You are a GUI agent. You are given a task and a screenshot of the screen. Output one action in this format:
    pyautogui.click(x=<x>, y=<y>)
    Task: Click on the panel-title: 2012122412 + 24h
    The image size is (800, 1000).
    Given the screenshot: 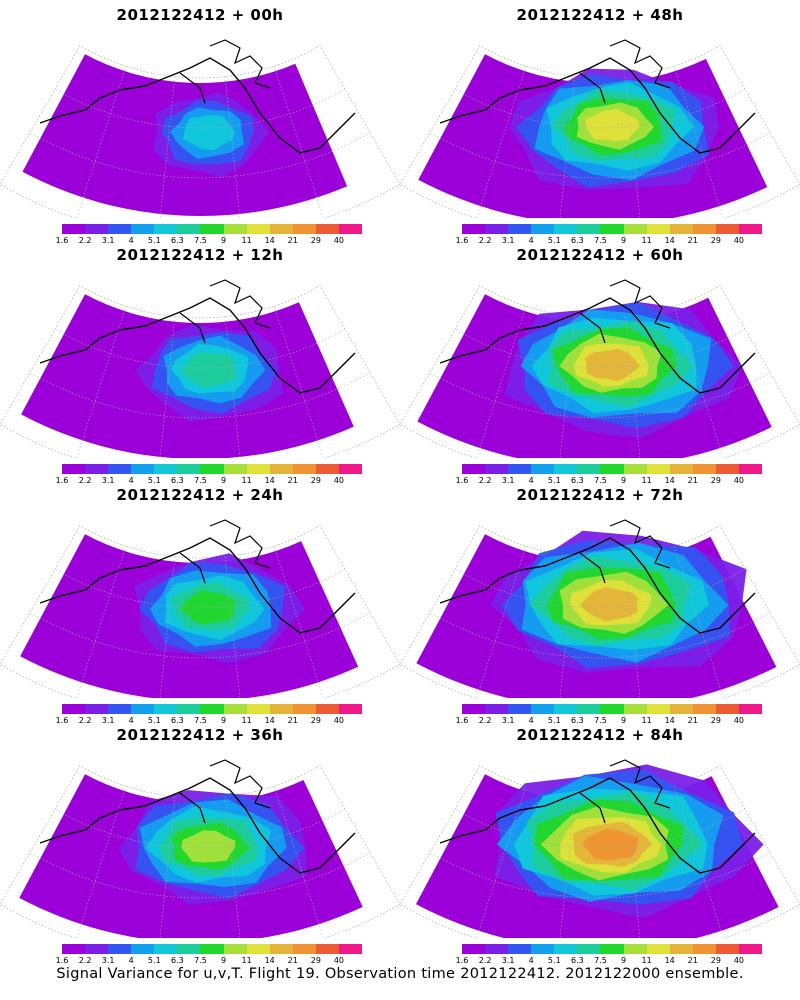 What is the action you would take?
    pyautogui.click(x=200, y=495)
    